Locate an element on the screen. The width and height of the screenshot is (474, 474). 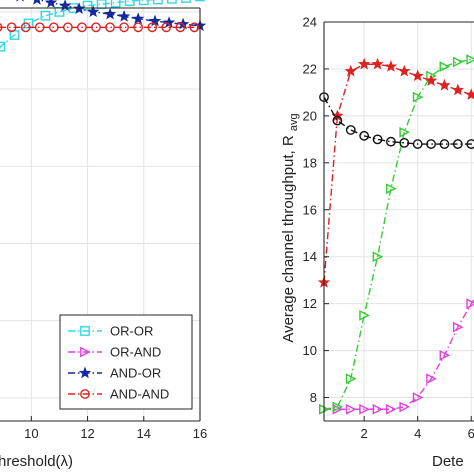
legend-label: OR-OR is located at coordinates (131, 331).